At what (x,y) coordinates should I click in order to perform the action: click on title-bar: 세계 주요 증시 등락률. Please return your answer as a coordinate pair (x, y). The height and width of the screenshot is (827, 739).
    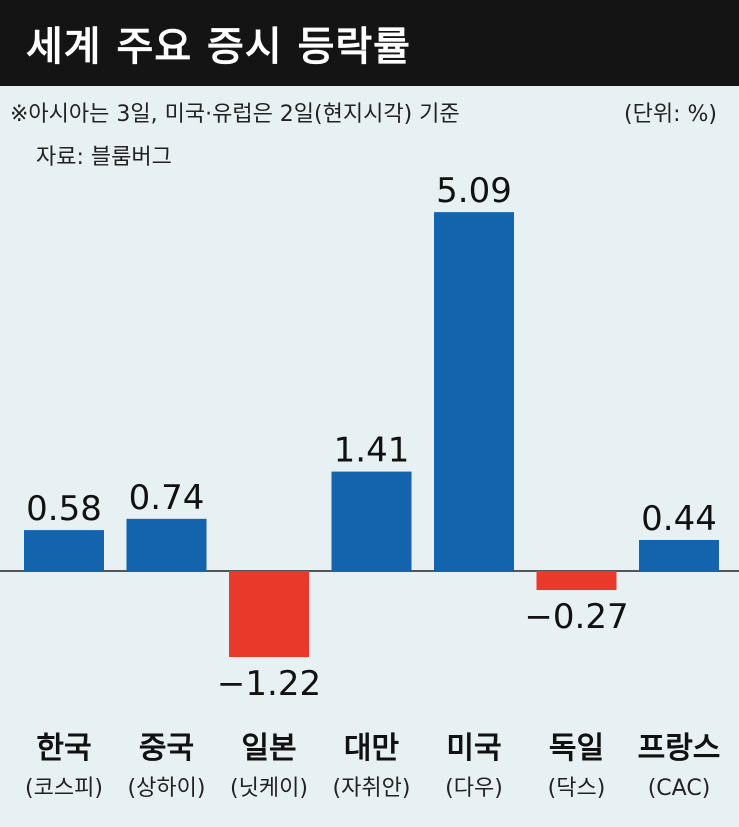
    Looking at the image, I should click on (369, 43).